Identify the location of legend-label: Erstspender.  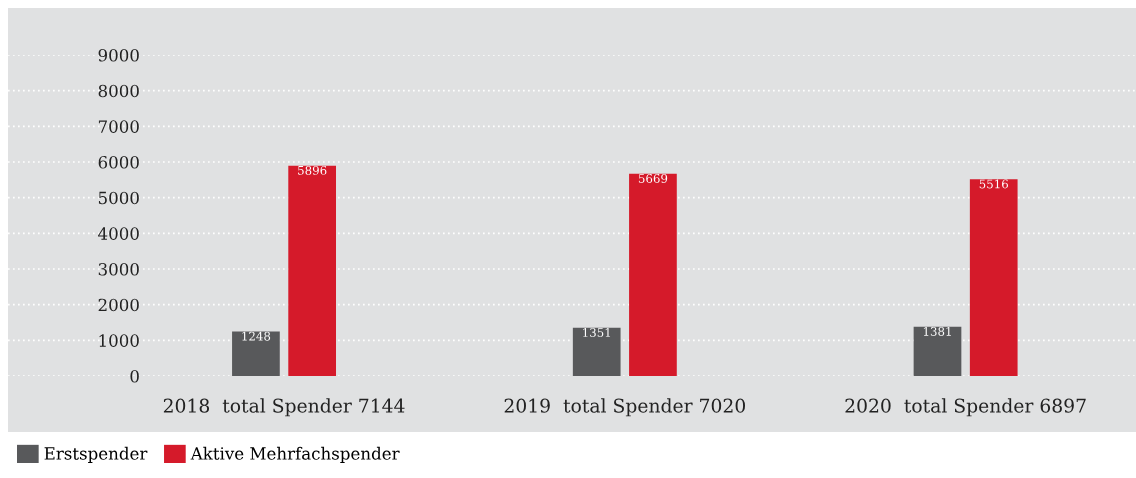
(96, 454).